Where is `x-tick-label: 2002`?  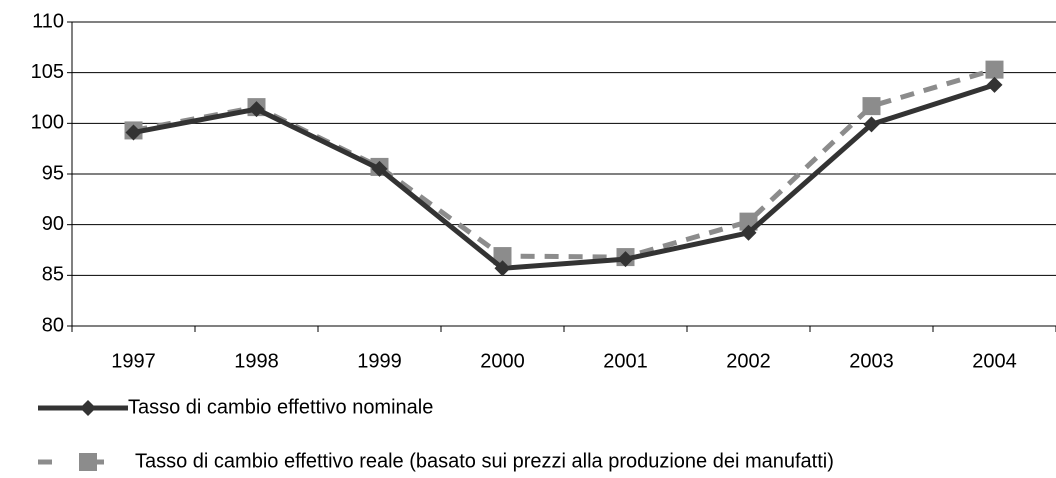
x-tick-label: 2002 is located at coordinates (748, 361).